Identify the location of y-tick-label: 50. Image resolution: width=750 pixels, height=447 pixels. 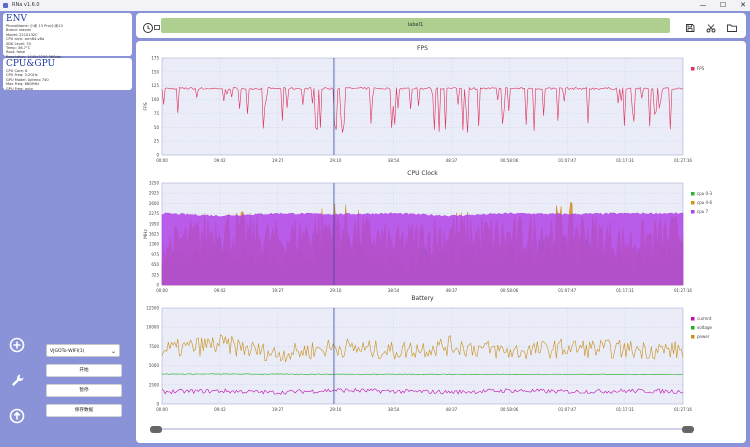
(157, 127).